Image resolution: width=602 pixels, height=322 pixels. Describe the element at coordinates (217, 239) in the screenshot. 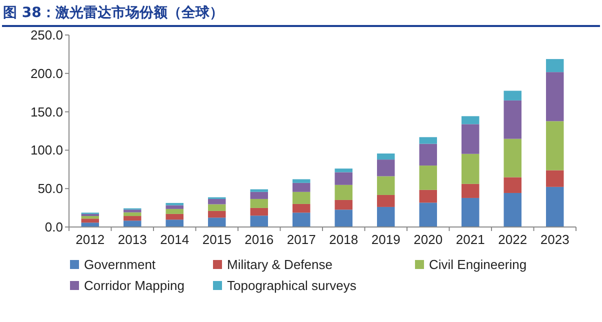

I see `x-tick-label: 2015` at that location.